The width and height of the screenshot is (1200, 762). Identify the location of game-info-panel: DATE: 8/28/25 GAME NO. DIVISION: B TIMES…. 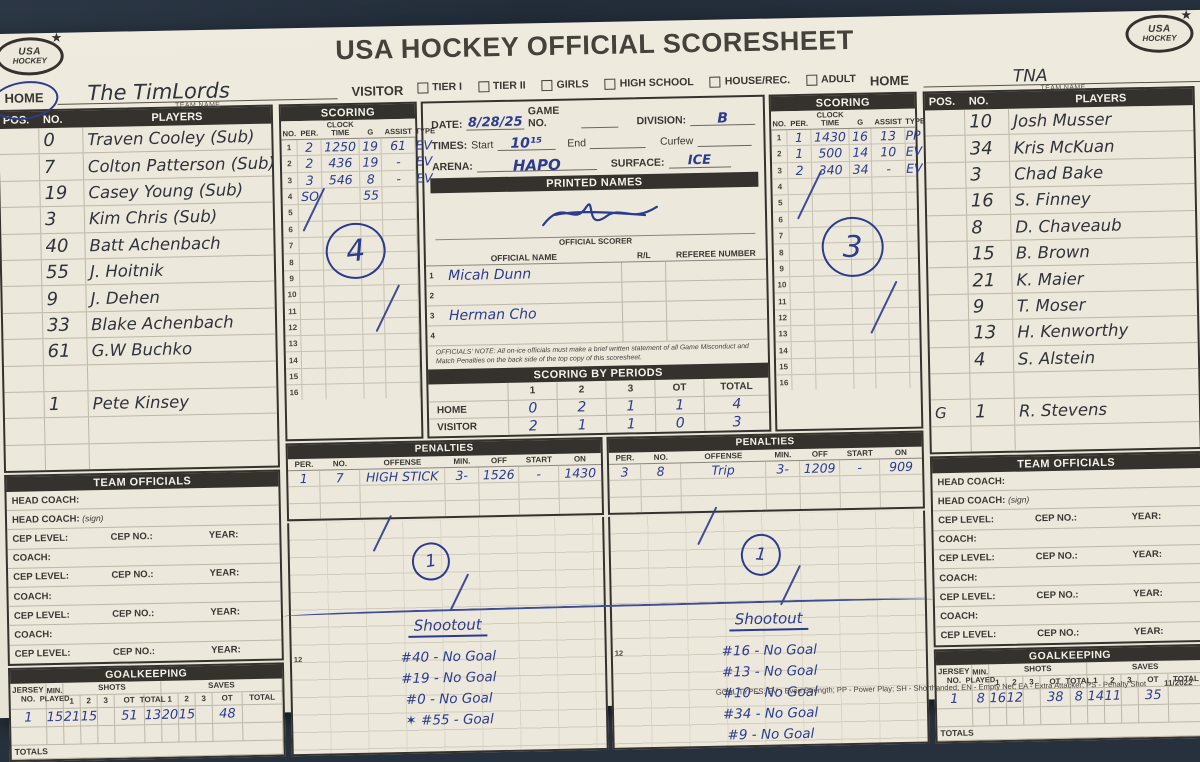
(596, 266).